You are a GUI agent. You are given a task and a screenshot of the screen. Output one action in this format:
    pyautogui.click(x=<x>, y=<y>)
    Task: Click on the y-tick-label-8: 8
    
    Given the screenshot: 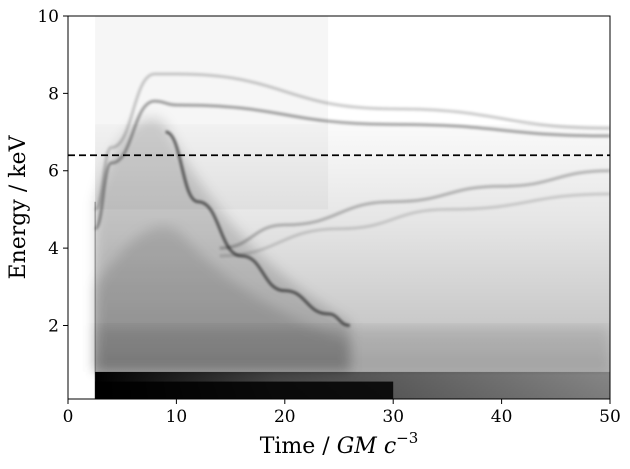 What is the action you would take?
    pyautogui.click(x=53, y=94)
    